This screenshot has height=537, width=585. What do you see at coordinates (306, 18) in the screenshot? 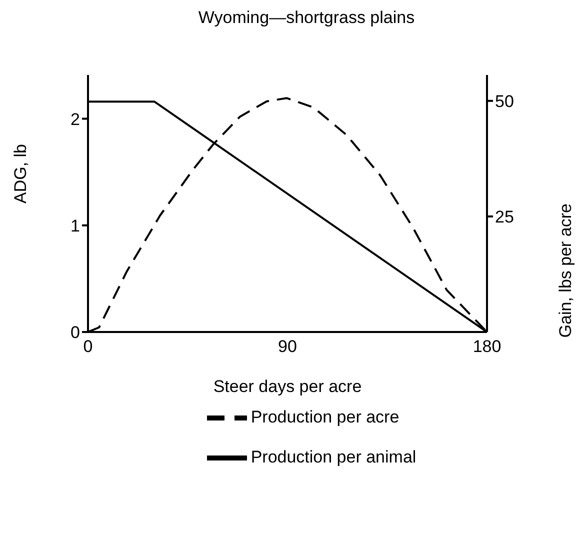
I see `chart-title: Wyoming—shortgrass plains` at bounding box center [306, 18].